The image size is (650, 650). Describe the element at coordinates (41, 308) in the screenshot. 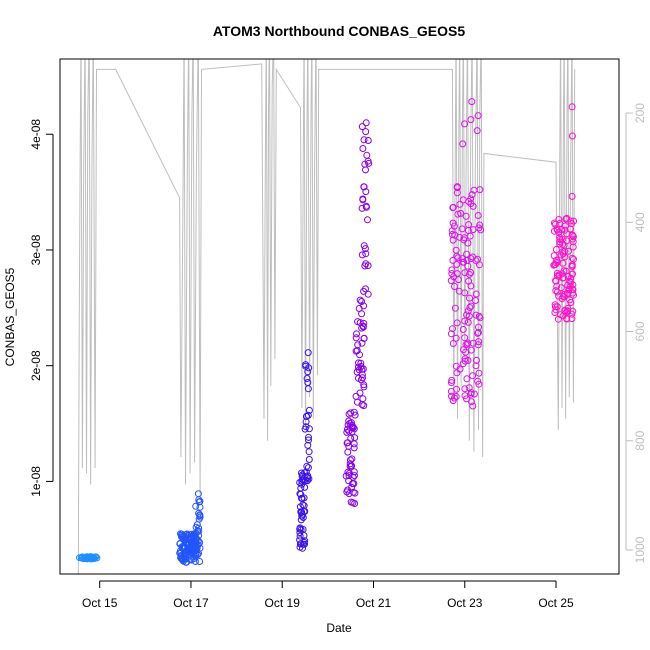

I see `y-axis: 1e-08 2e-08 3e-08 4e-08` at that location.